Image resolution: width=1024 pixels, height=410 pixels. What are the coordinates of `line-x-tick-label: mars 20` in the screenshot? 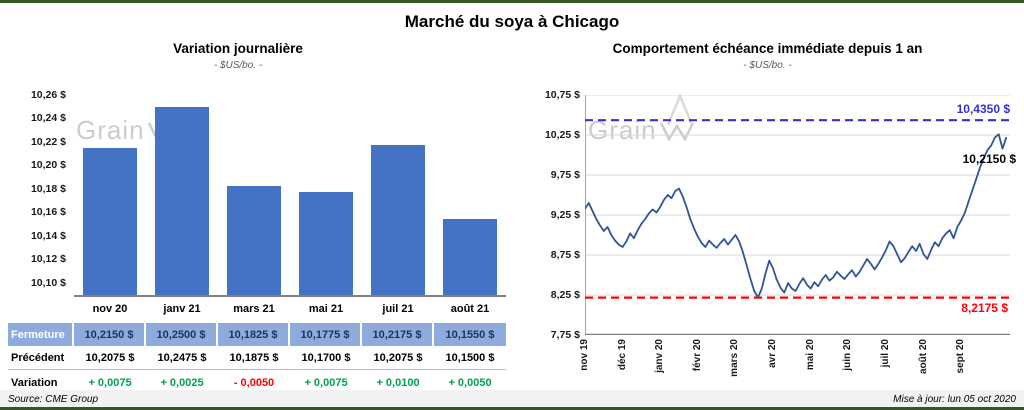 It's located at (735, 358).